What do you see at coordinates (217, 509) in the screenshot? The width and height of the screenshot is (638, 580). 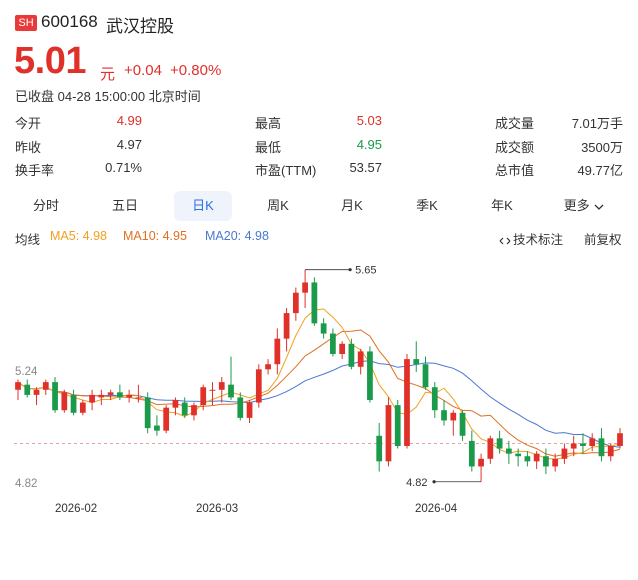 I see `x-axis-label-mar: 2026-03` at bounding box center [217, 509].